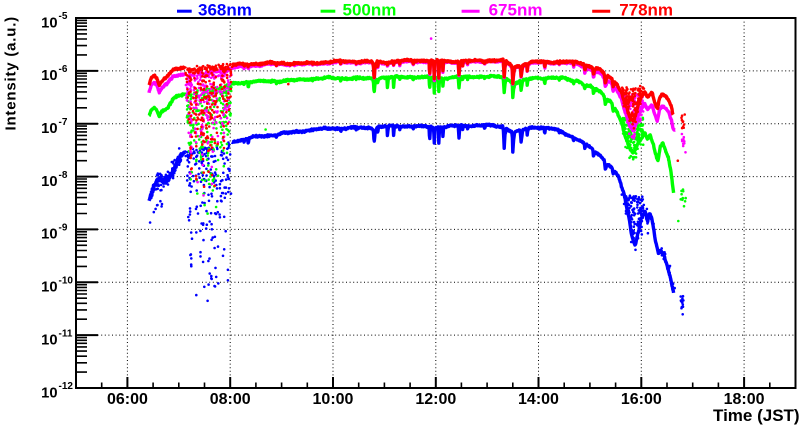 This screenshot has height=427, width=800. I want to click on svg-text: 12:00, so click(435, 399).